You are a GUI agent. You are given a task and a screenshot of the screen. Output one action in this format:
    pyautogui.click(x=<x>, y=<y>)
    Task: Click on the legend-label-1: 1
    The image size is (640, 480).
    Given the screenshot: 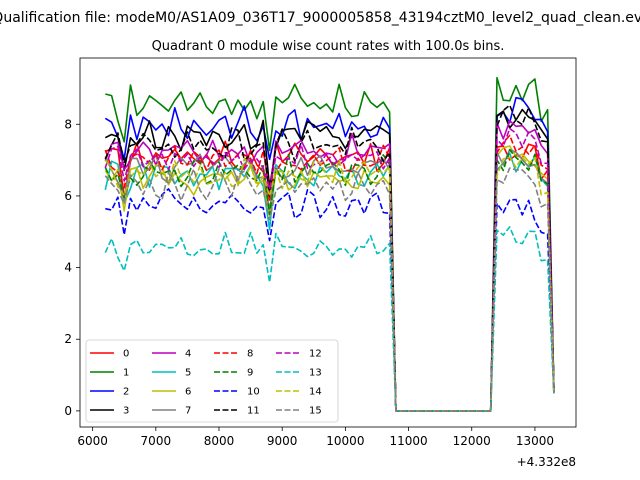 What is the action you would take?
    pyautogui.click(x=126, y=373)
    